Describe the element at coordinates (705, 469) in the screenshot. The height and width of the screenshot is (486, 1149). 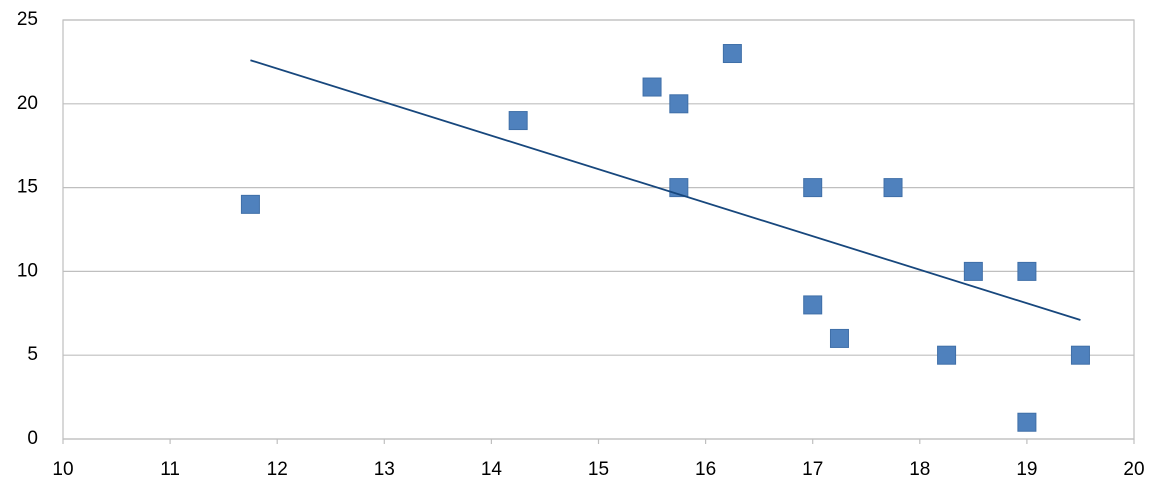
I see `x-tick-label: 16` at that location.